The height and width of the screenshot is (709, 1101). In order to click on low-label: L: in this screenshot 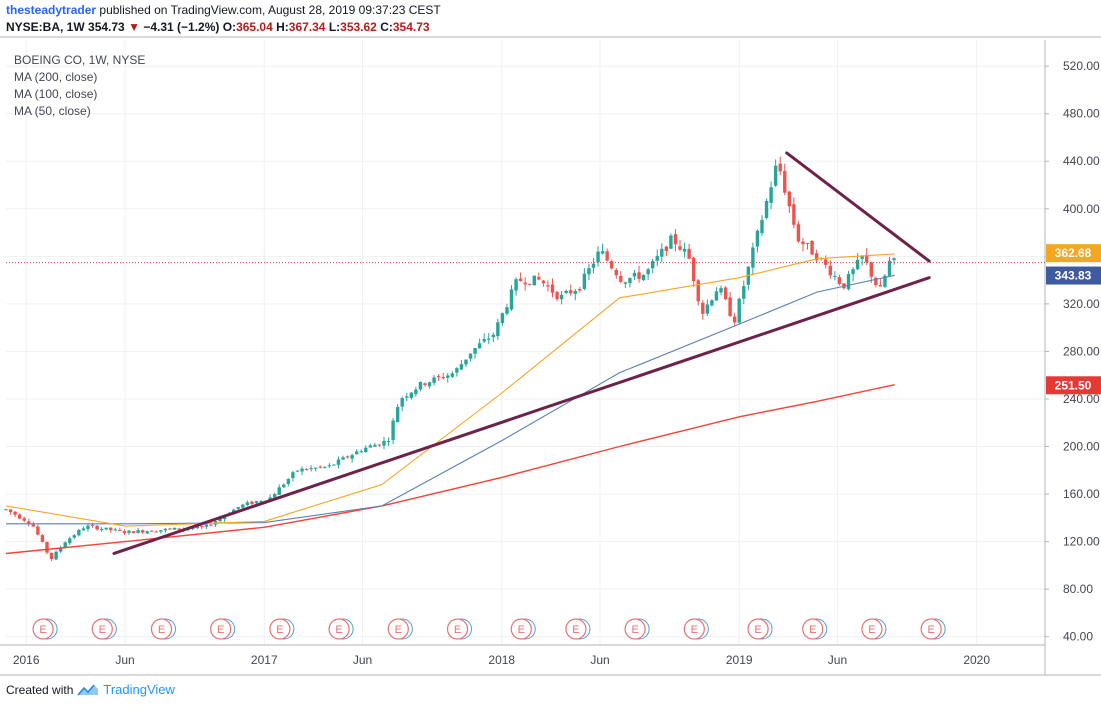, I will do `click(334, 27)`.